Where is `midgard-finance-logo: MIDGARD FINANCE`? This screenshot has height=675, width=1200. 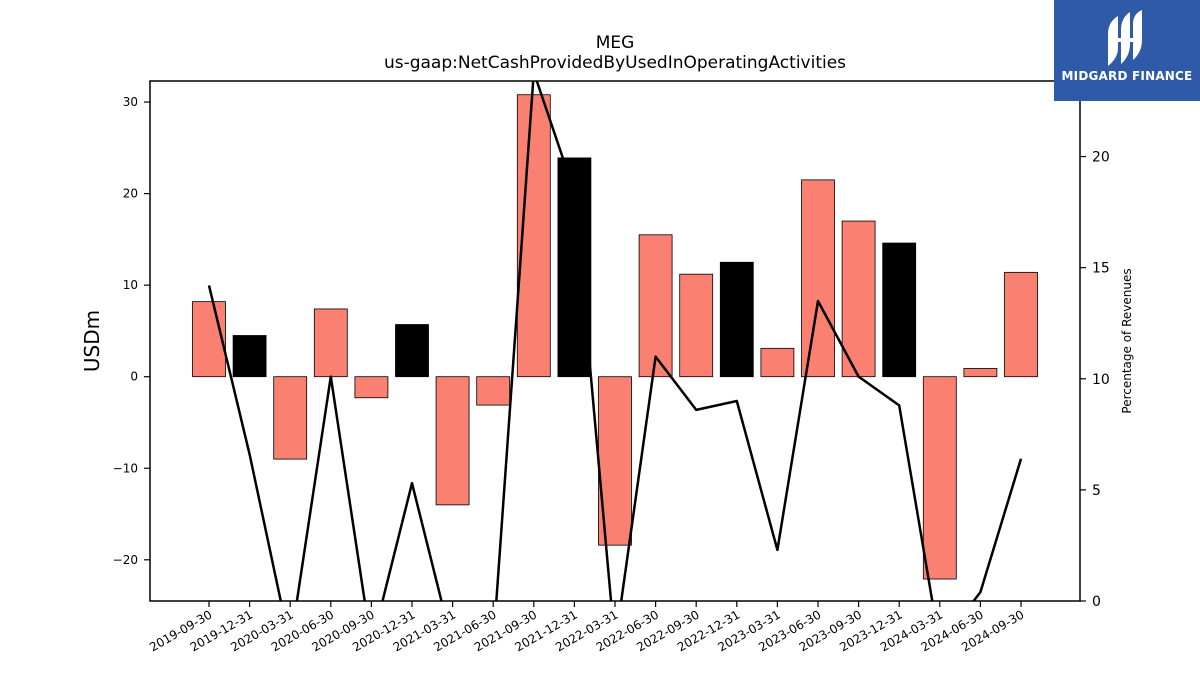
midgard-finance-logo: MIDGARD FINANCE is located at coordinates (1127, 50).